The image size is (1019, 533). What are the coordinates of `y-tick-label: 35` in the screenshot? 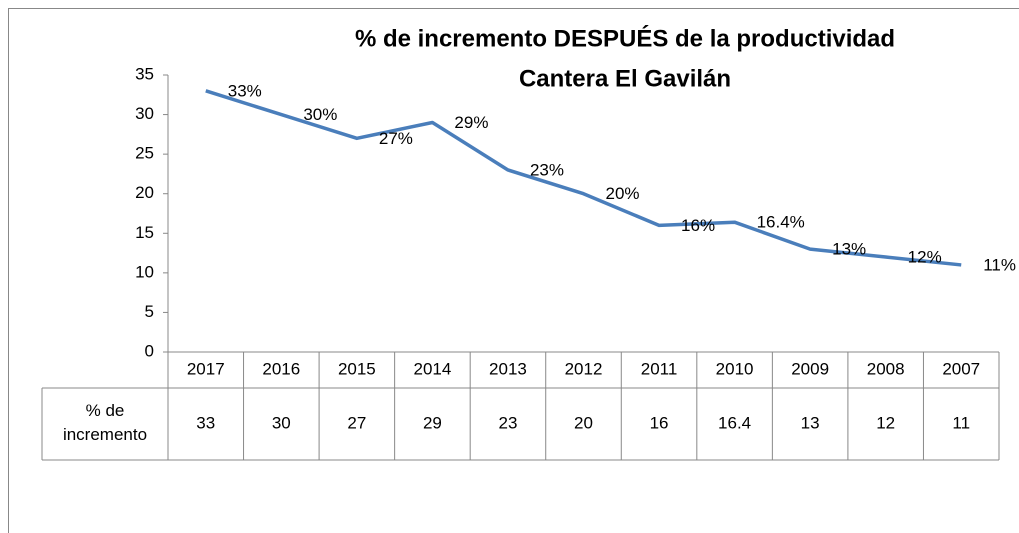 It's located at (144, 73).